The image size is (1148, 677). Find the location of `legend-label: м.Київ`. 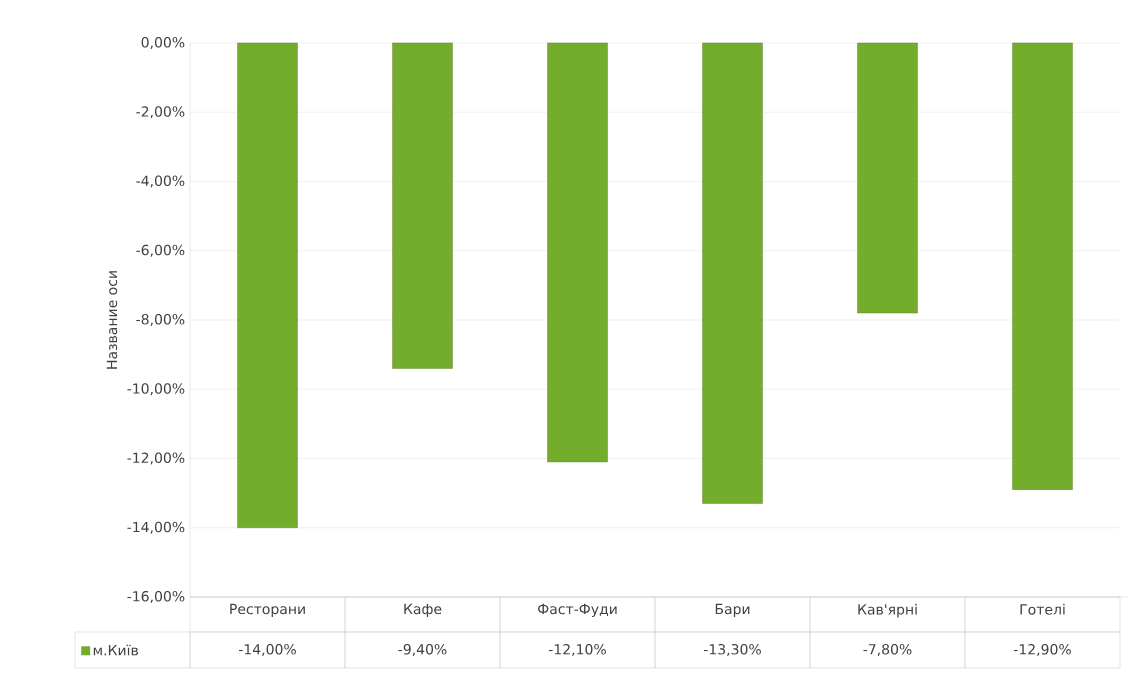

legend-label: м.Київ is located at coordinates (115, 650).